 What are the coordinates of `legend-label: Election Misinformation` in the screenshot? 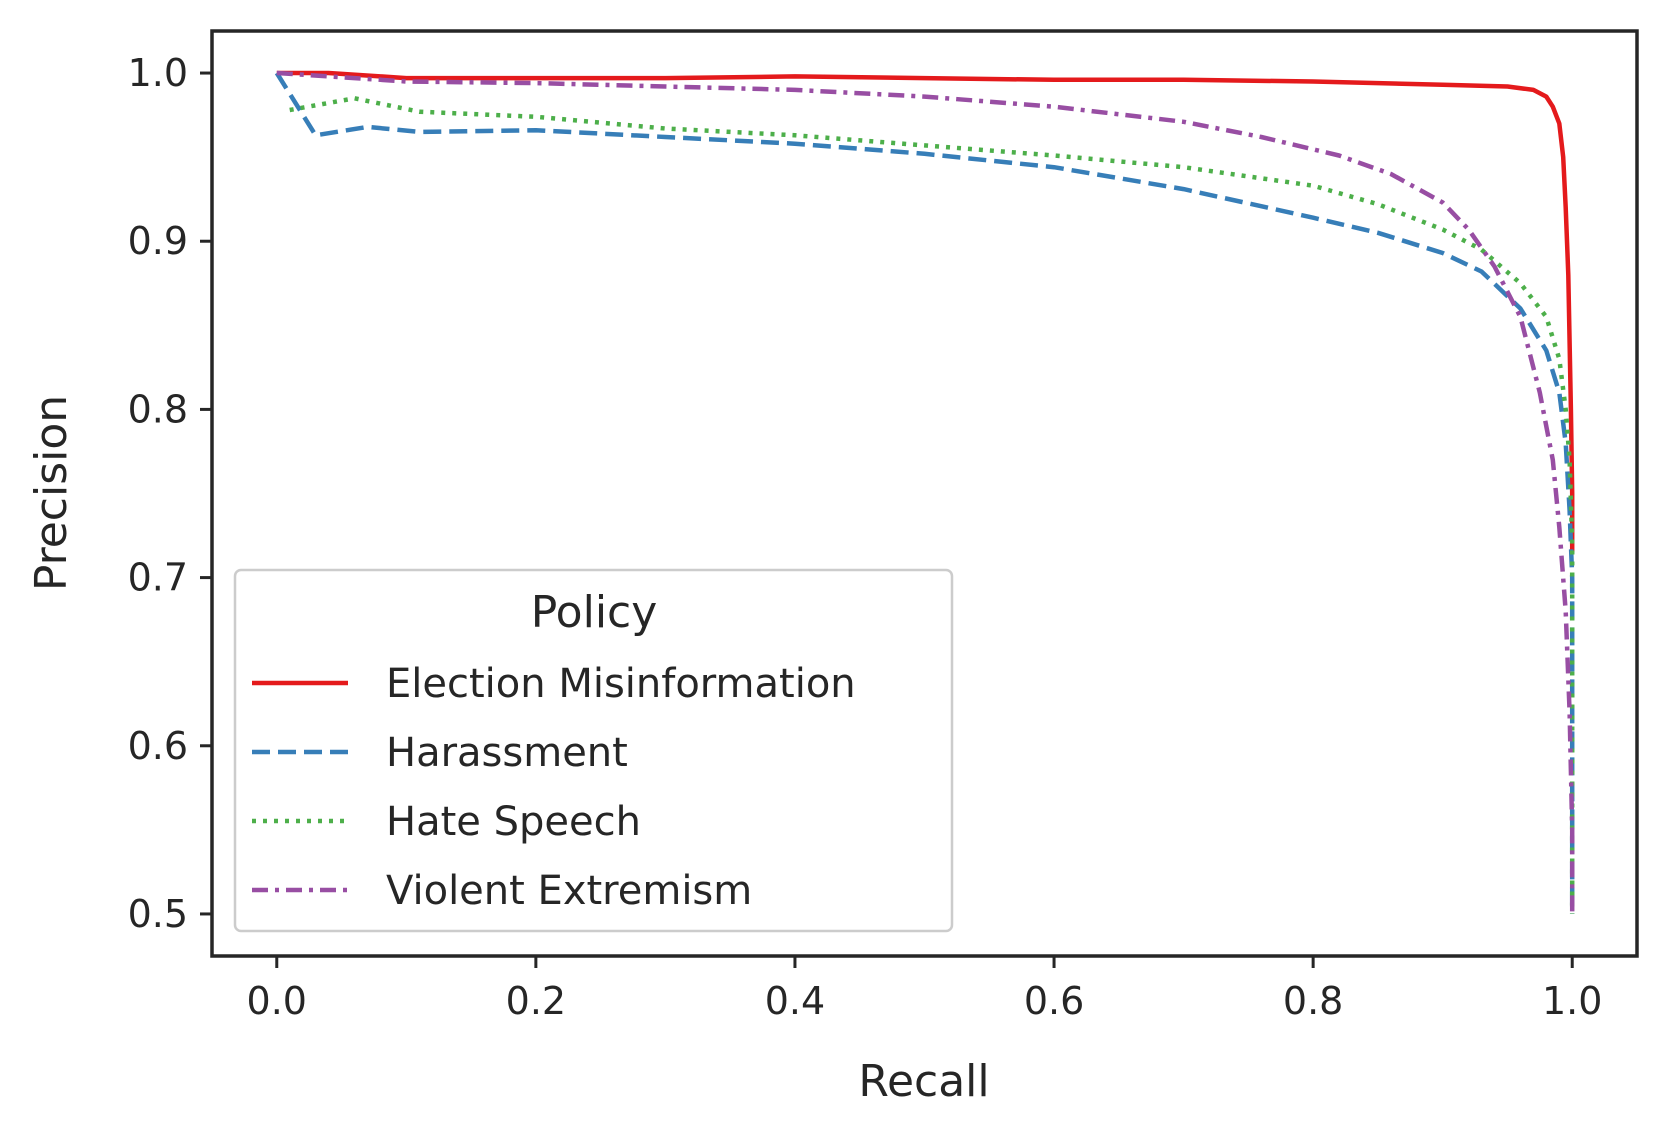 It's located at (621, 684).